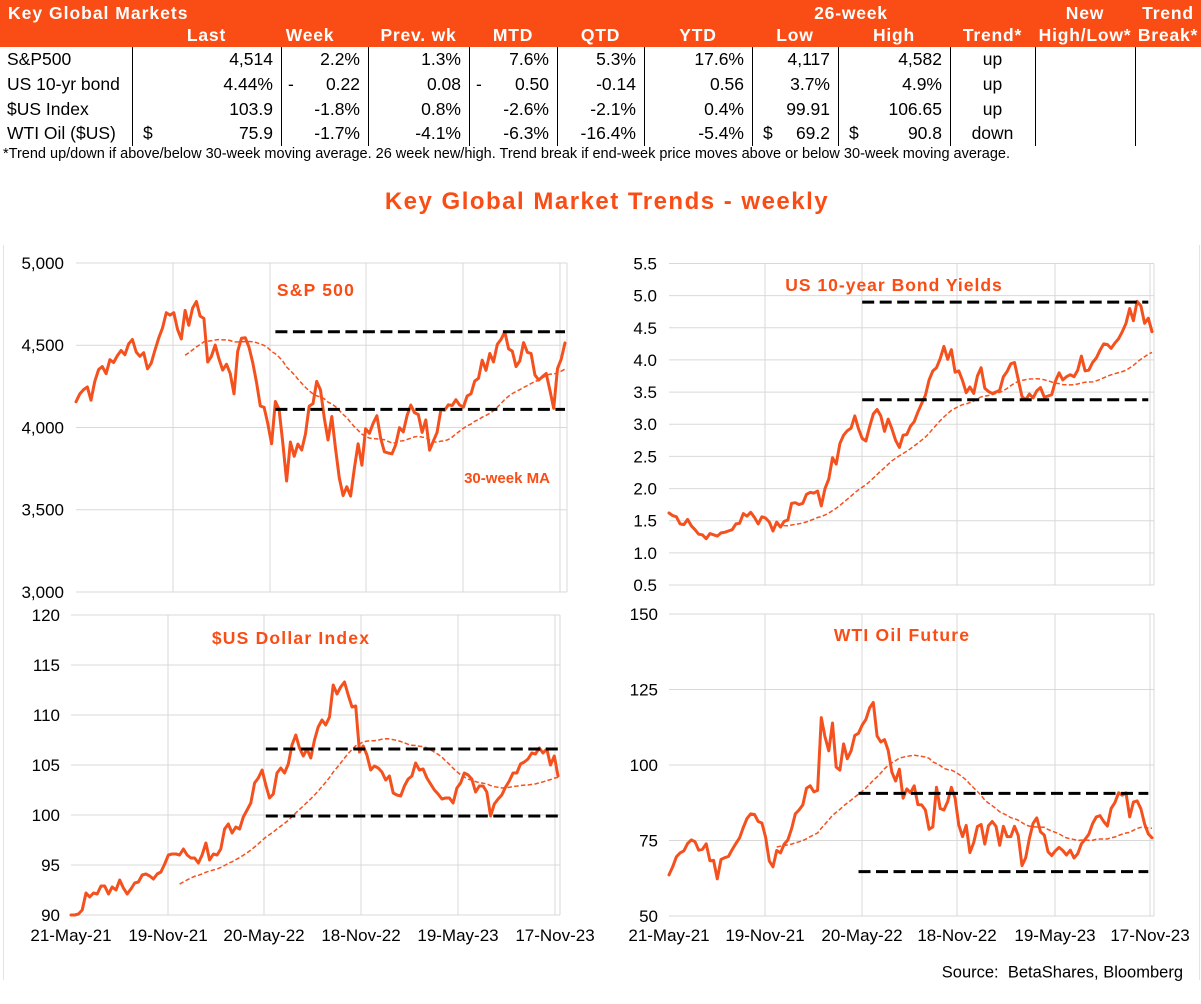 The width and height of the screenshot is (1201, 1004). Describe the element at coordinates (1062, 973) in the screenshot. I see `svg-text: Source: BetaShares, Bloomberg` at that location.